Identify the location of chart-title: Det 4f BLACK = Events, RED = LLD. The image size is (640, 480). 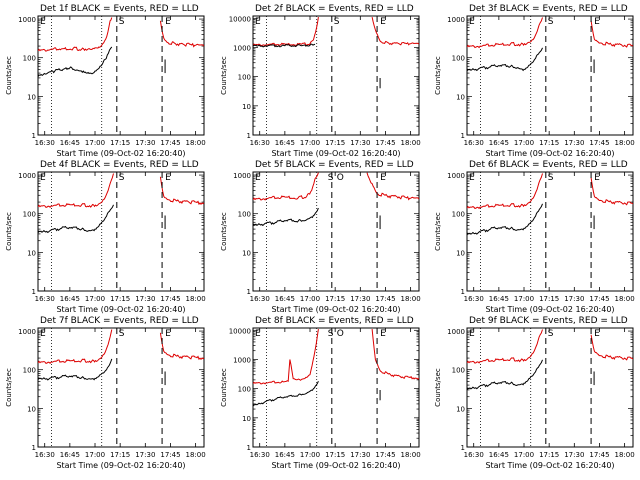
(119, 165).